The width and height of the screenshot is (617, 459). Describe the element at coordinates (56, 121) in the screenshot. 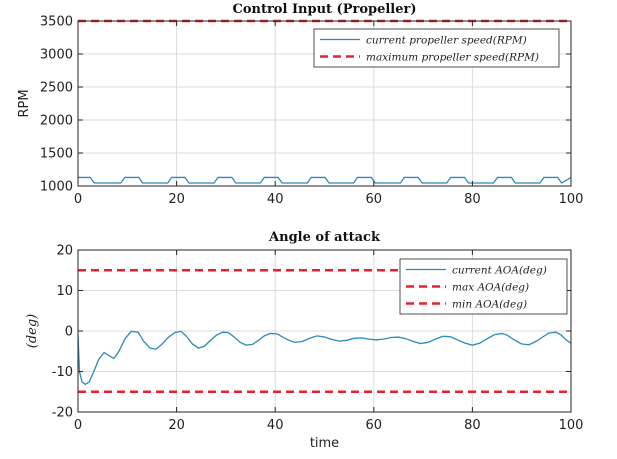

I see `y-tick-label: 2000` at that location.